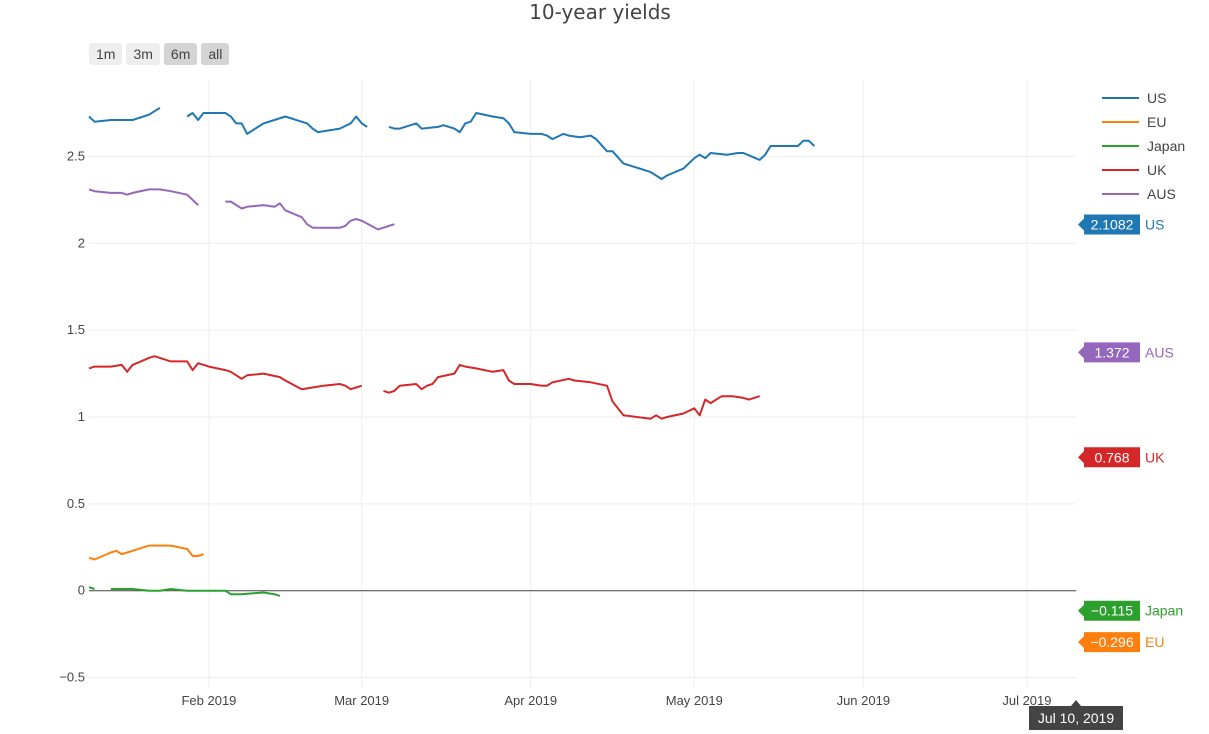  I want to click on y-tick-label: 2, so click(81, 242).